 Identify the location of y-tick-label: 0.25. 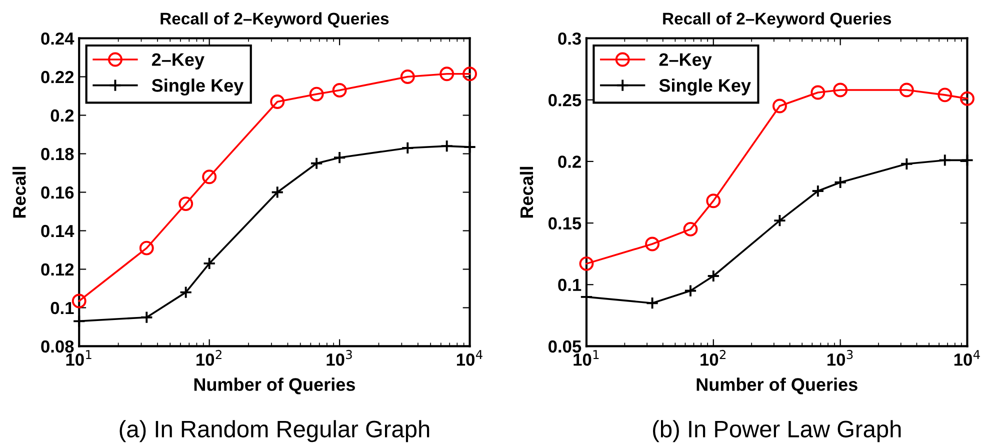
(565, 100).